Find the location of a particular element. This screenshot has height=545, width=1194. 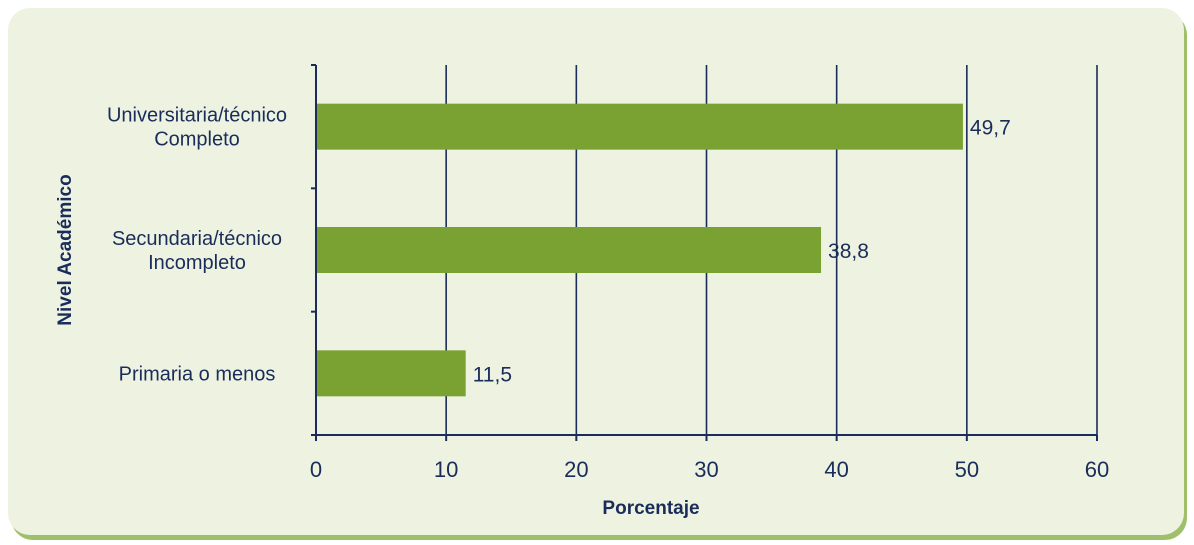

value-label-0: 49,7 is located at coordinates (990, 128).